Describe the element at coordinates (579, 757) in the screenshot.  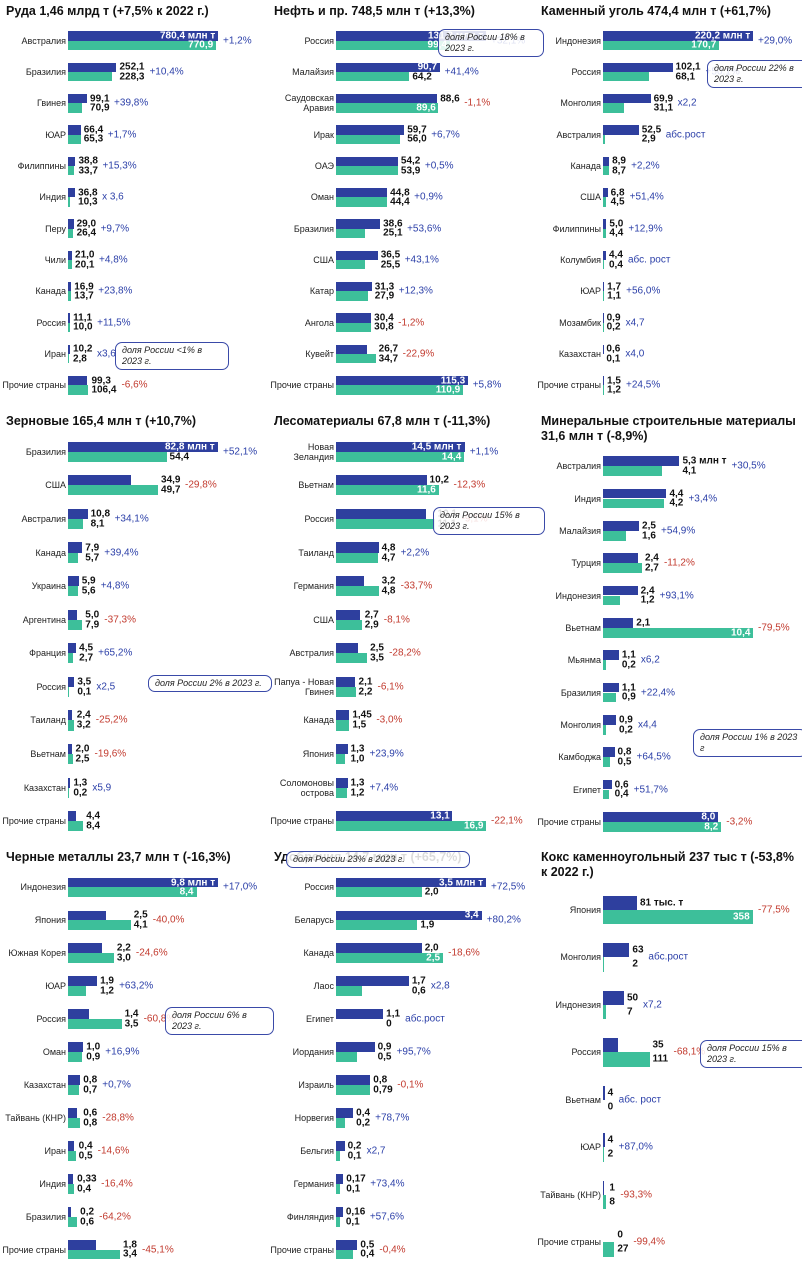
I see `category-label: Камбоджа` at that location.